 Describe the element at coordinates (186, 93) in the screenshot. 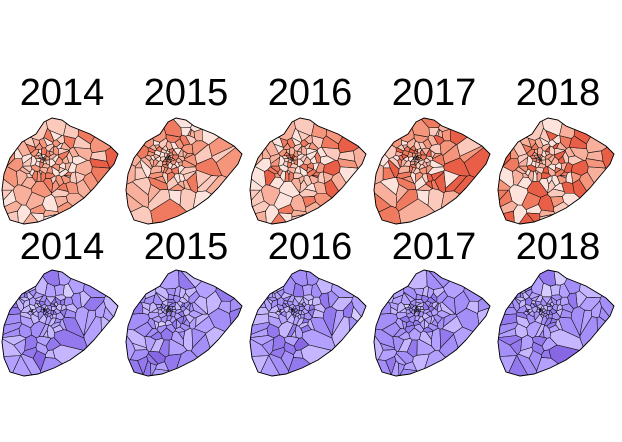

I see `year-label: 2015` at that location.